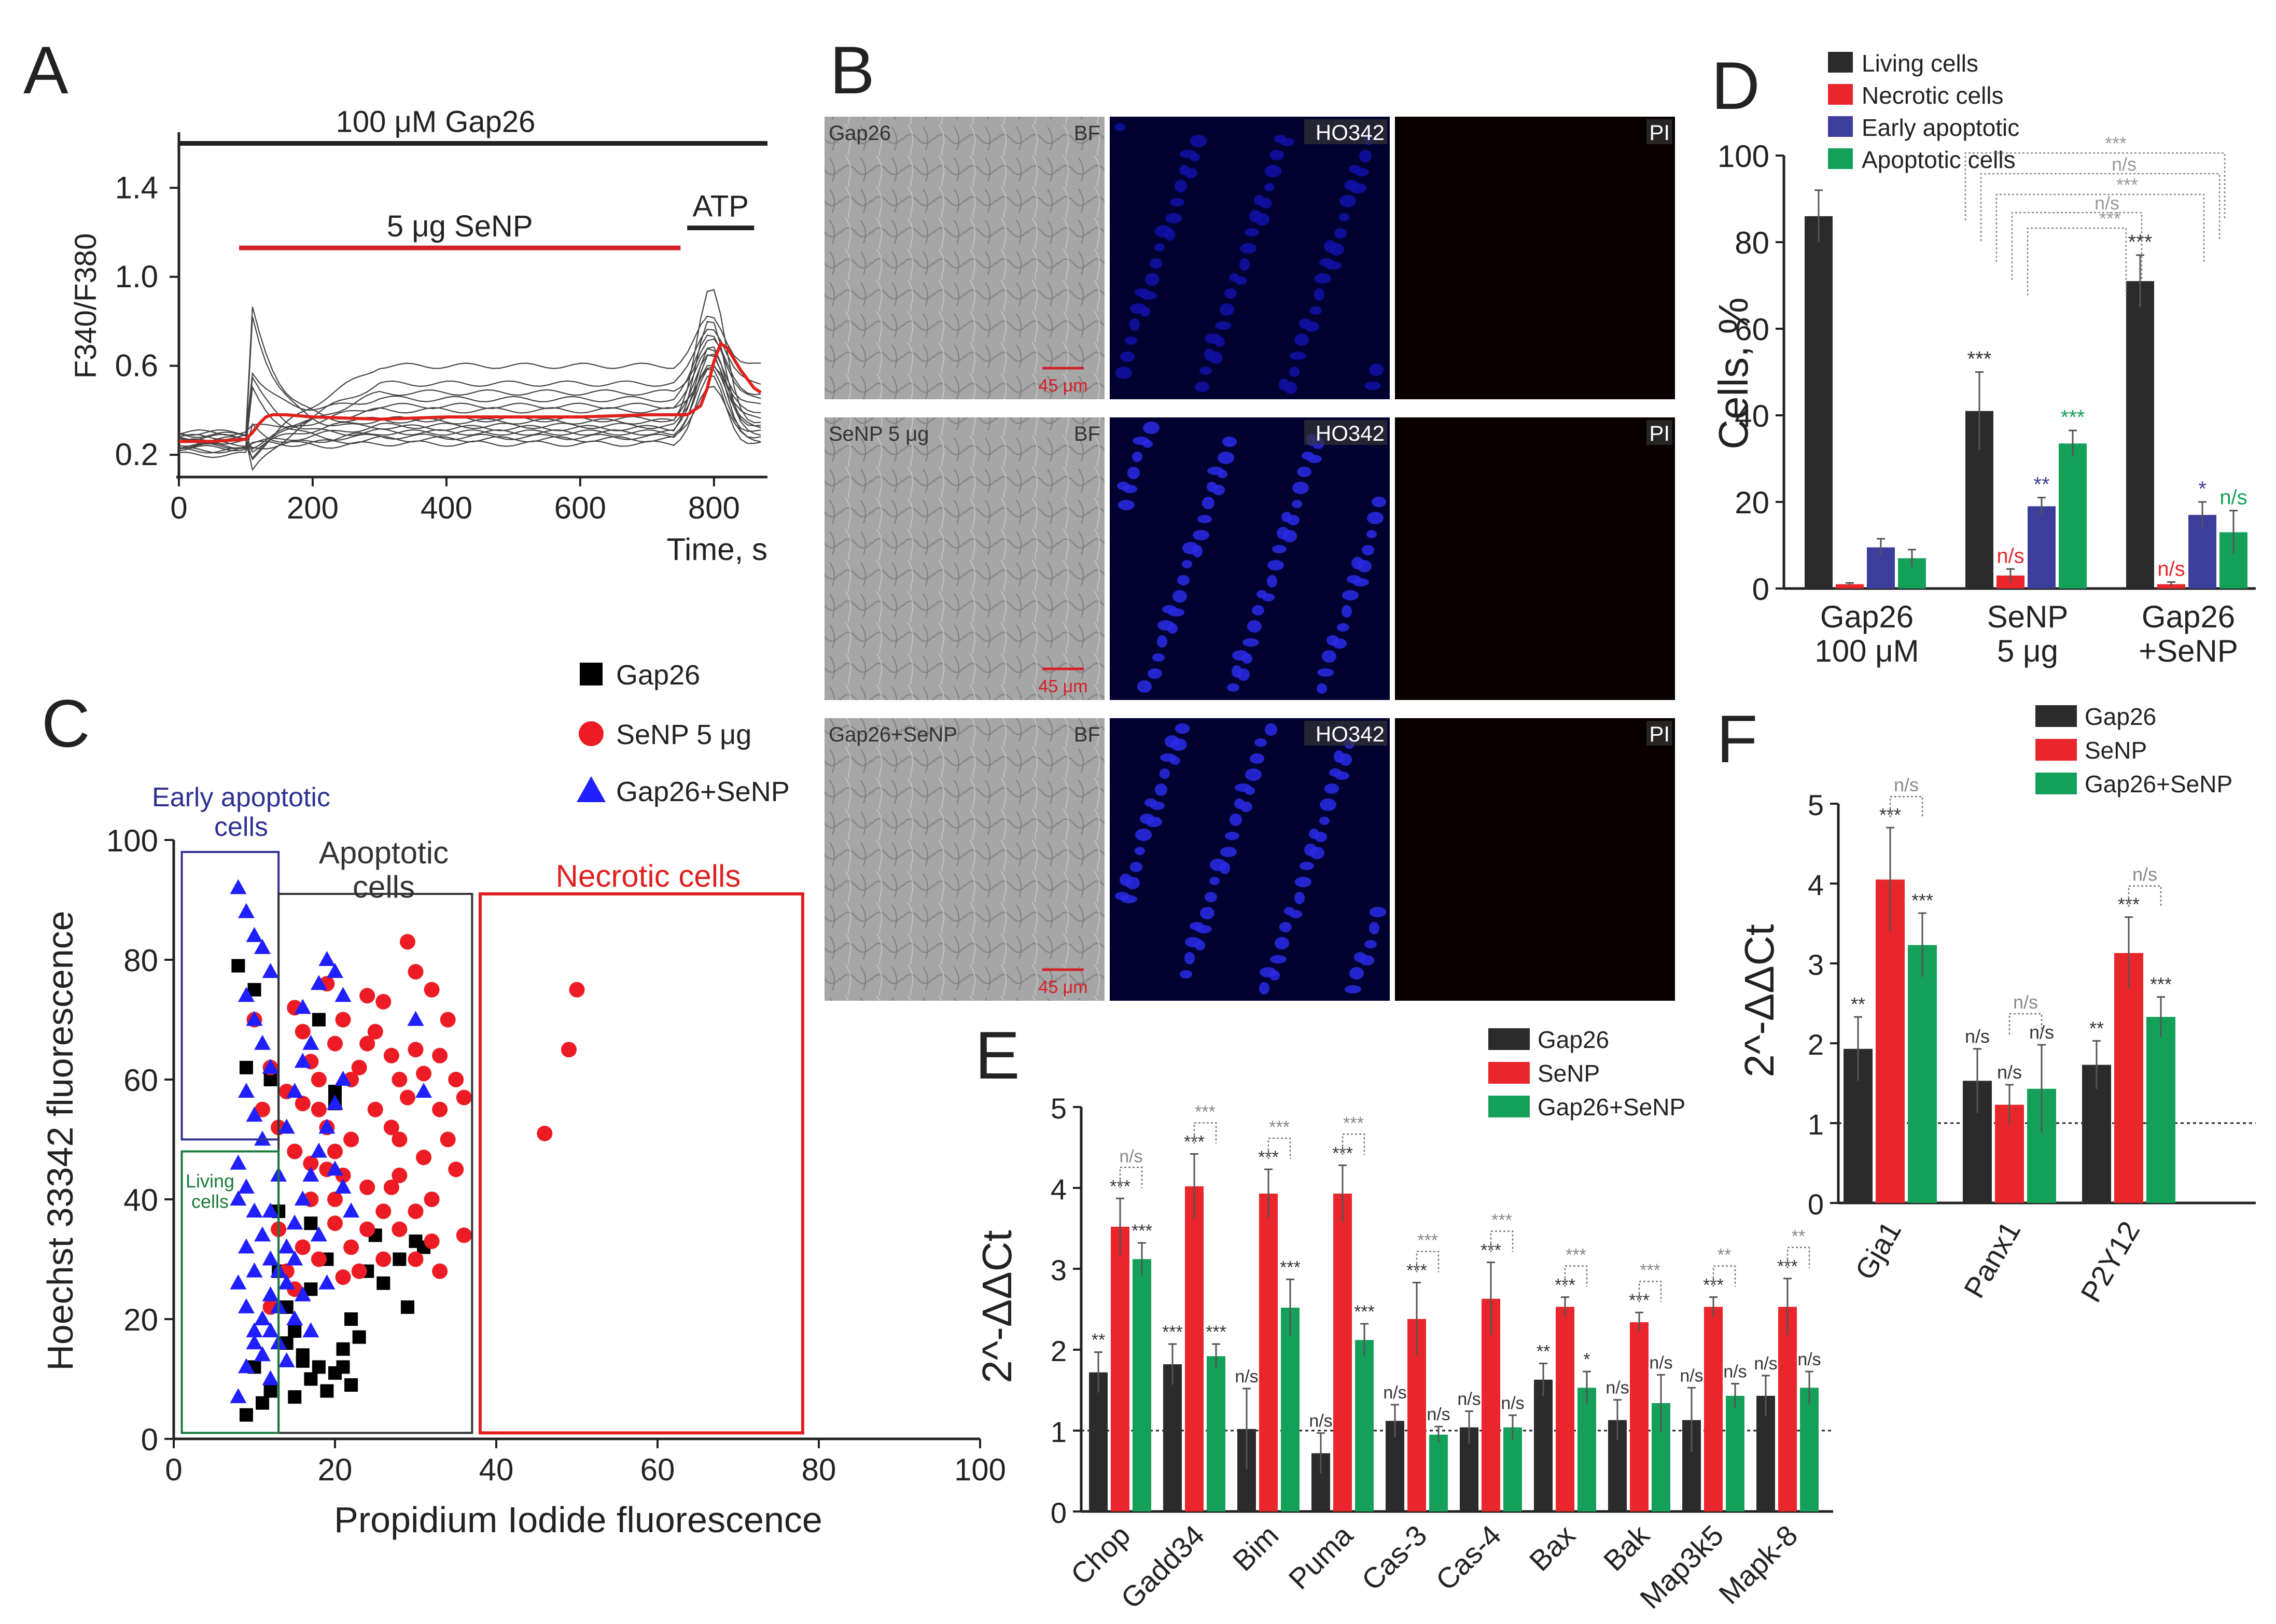 The height and width of the screenshot is (1624, 2276). I want to click on condition-label: Gap26, so click(860, 133).